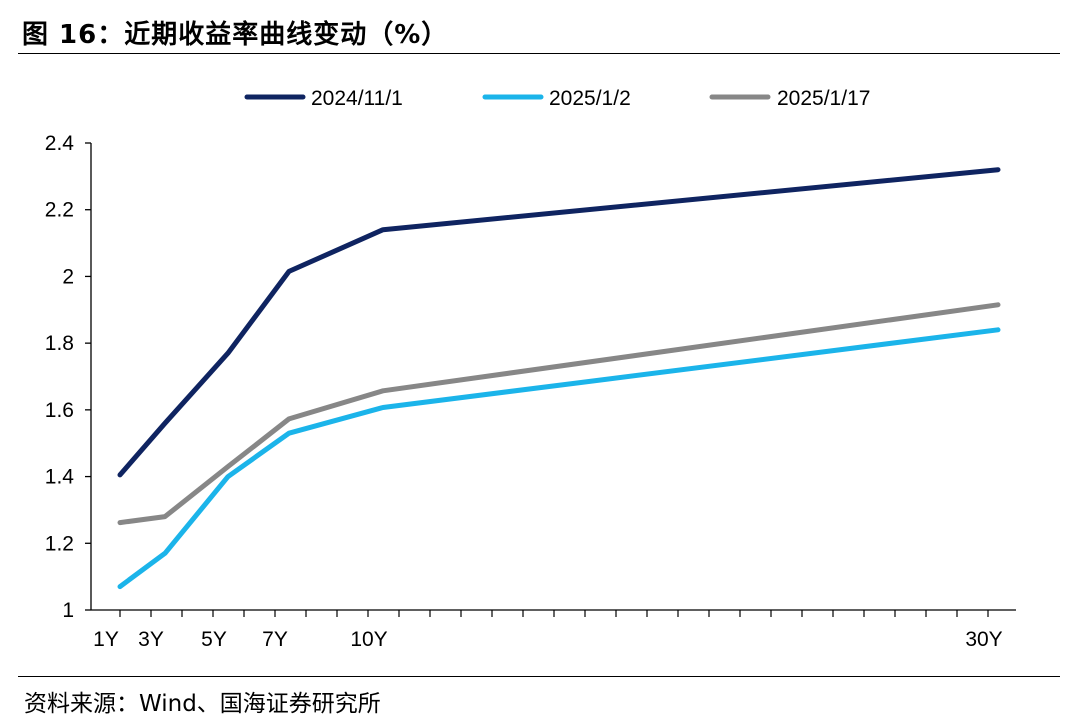 The image size is (1080, 726). I want to click on y-tick-label: 1.6, so click(59, 410).